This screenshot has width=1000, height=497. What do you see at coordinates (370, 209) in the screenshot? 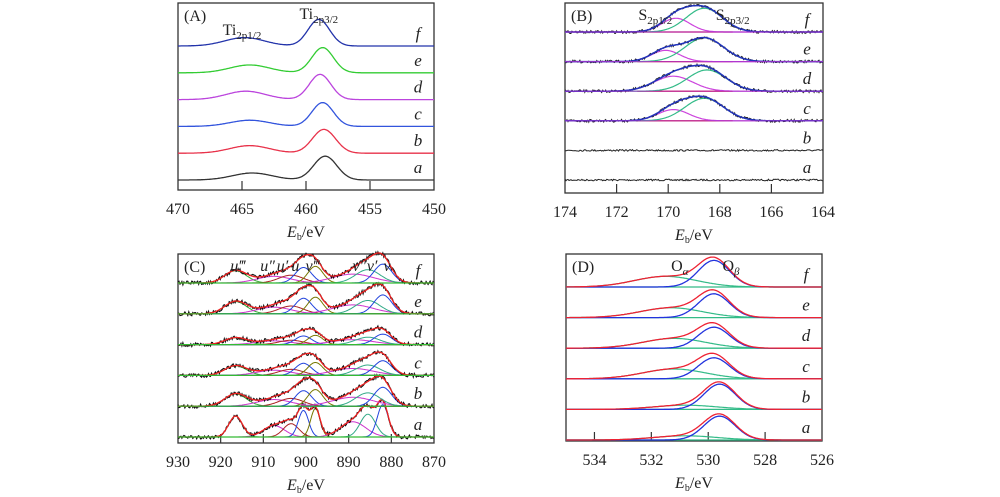
I see `x-tick-label: 455` at bounding box center [370, 209].